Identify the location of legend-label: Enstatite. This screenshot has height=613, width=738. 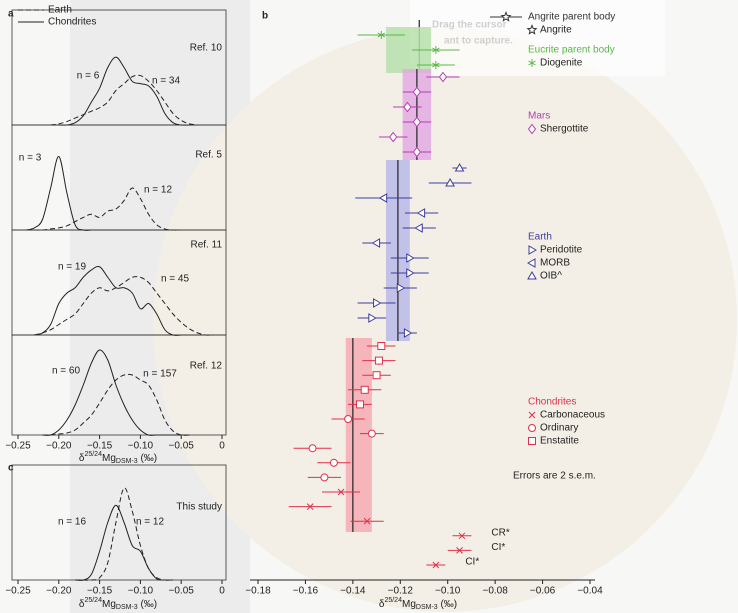
(559, 441).